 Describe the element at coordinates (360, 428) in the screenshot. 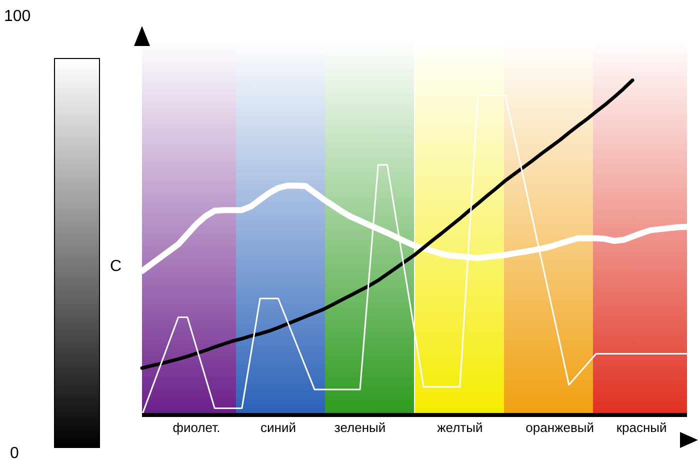

I see `x-tick-label: зеленый` at that location.